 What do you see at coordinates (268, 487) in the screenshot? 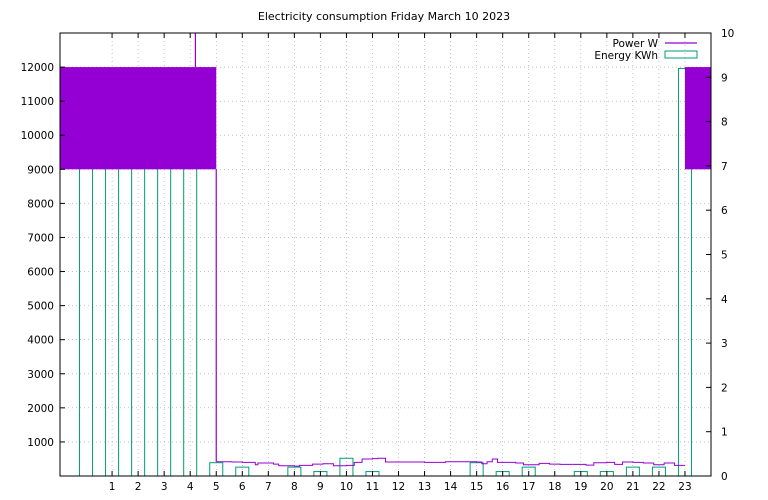
I see `x-tick-label: 7` at bounding box center [268, 487].